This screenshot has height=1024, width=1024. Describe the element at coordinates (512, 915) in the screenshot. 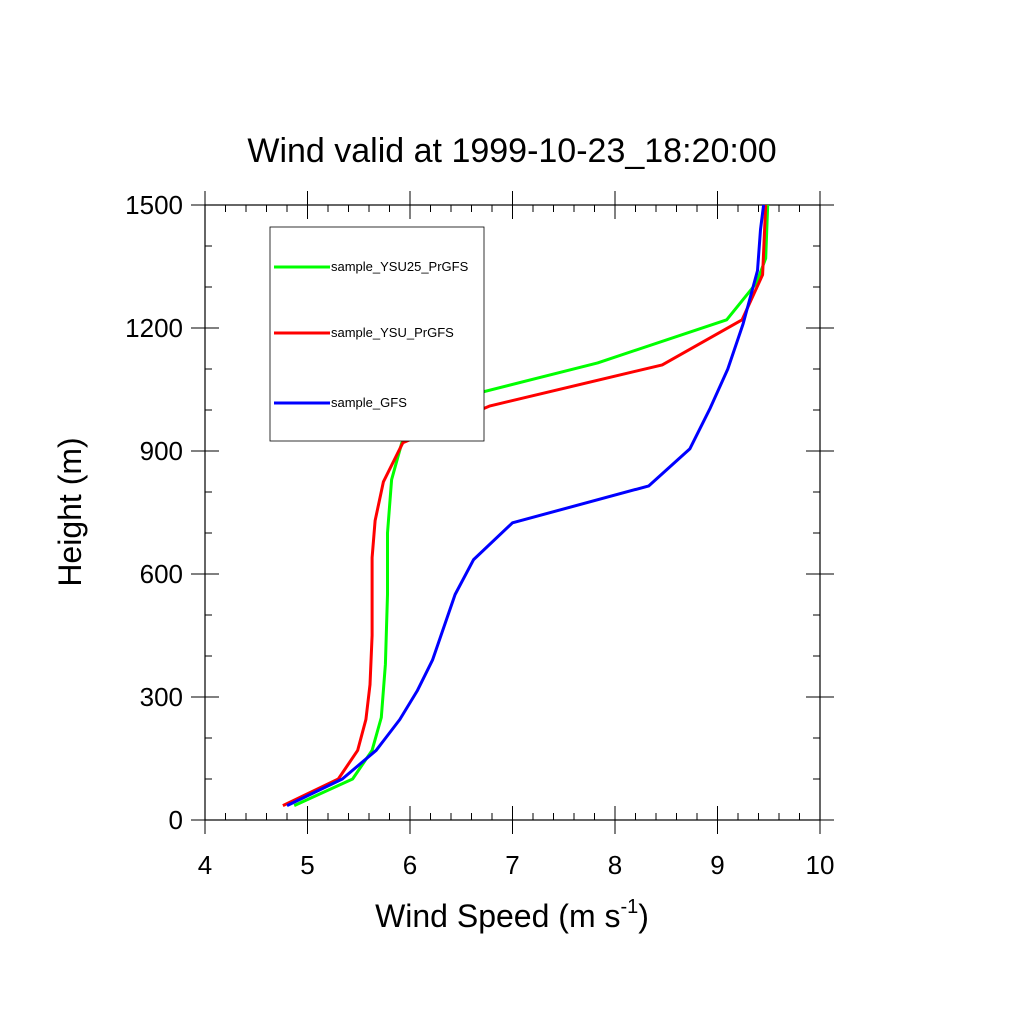

I see `x-axis-label: Wind Speed (m s-1)` at that location.